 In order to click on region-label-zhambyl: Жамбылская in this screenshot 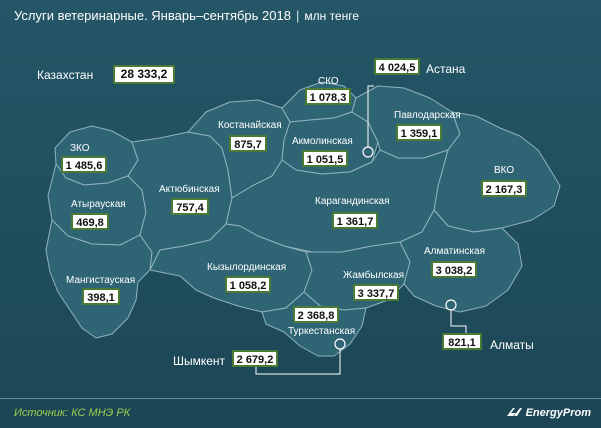, I will do `click(373, 275)`.